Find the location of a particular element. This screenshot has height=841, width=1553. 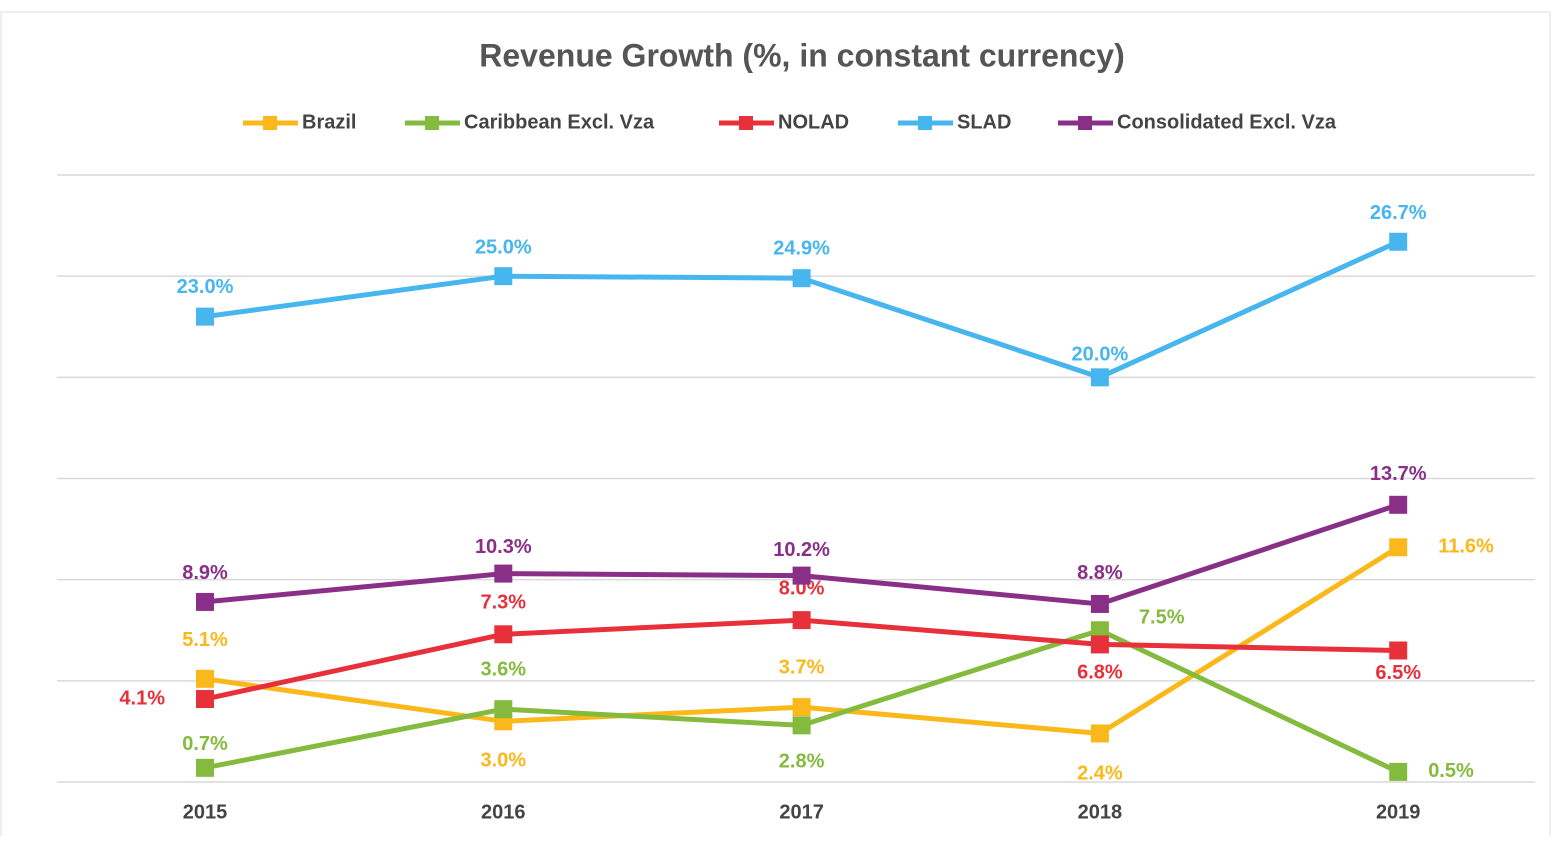

legend-label: Consolidated Excl. Vza is located at coordinates (1227, 122).